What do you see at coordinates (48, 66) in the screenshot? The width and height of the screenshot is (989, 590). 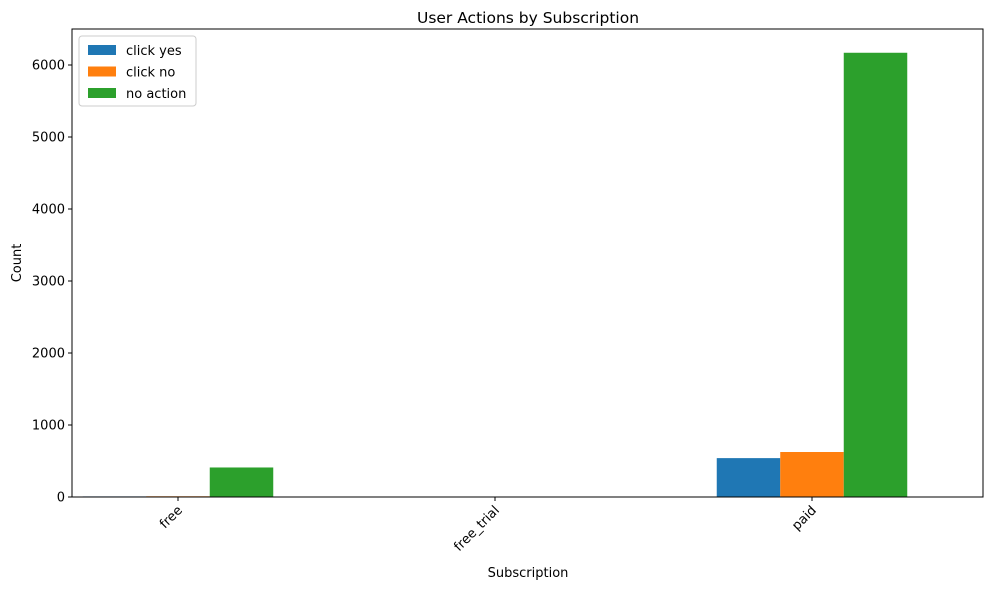 I see `y-tick-label: 6000` at bounding box center [48, 66].